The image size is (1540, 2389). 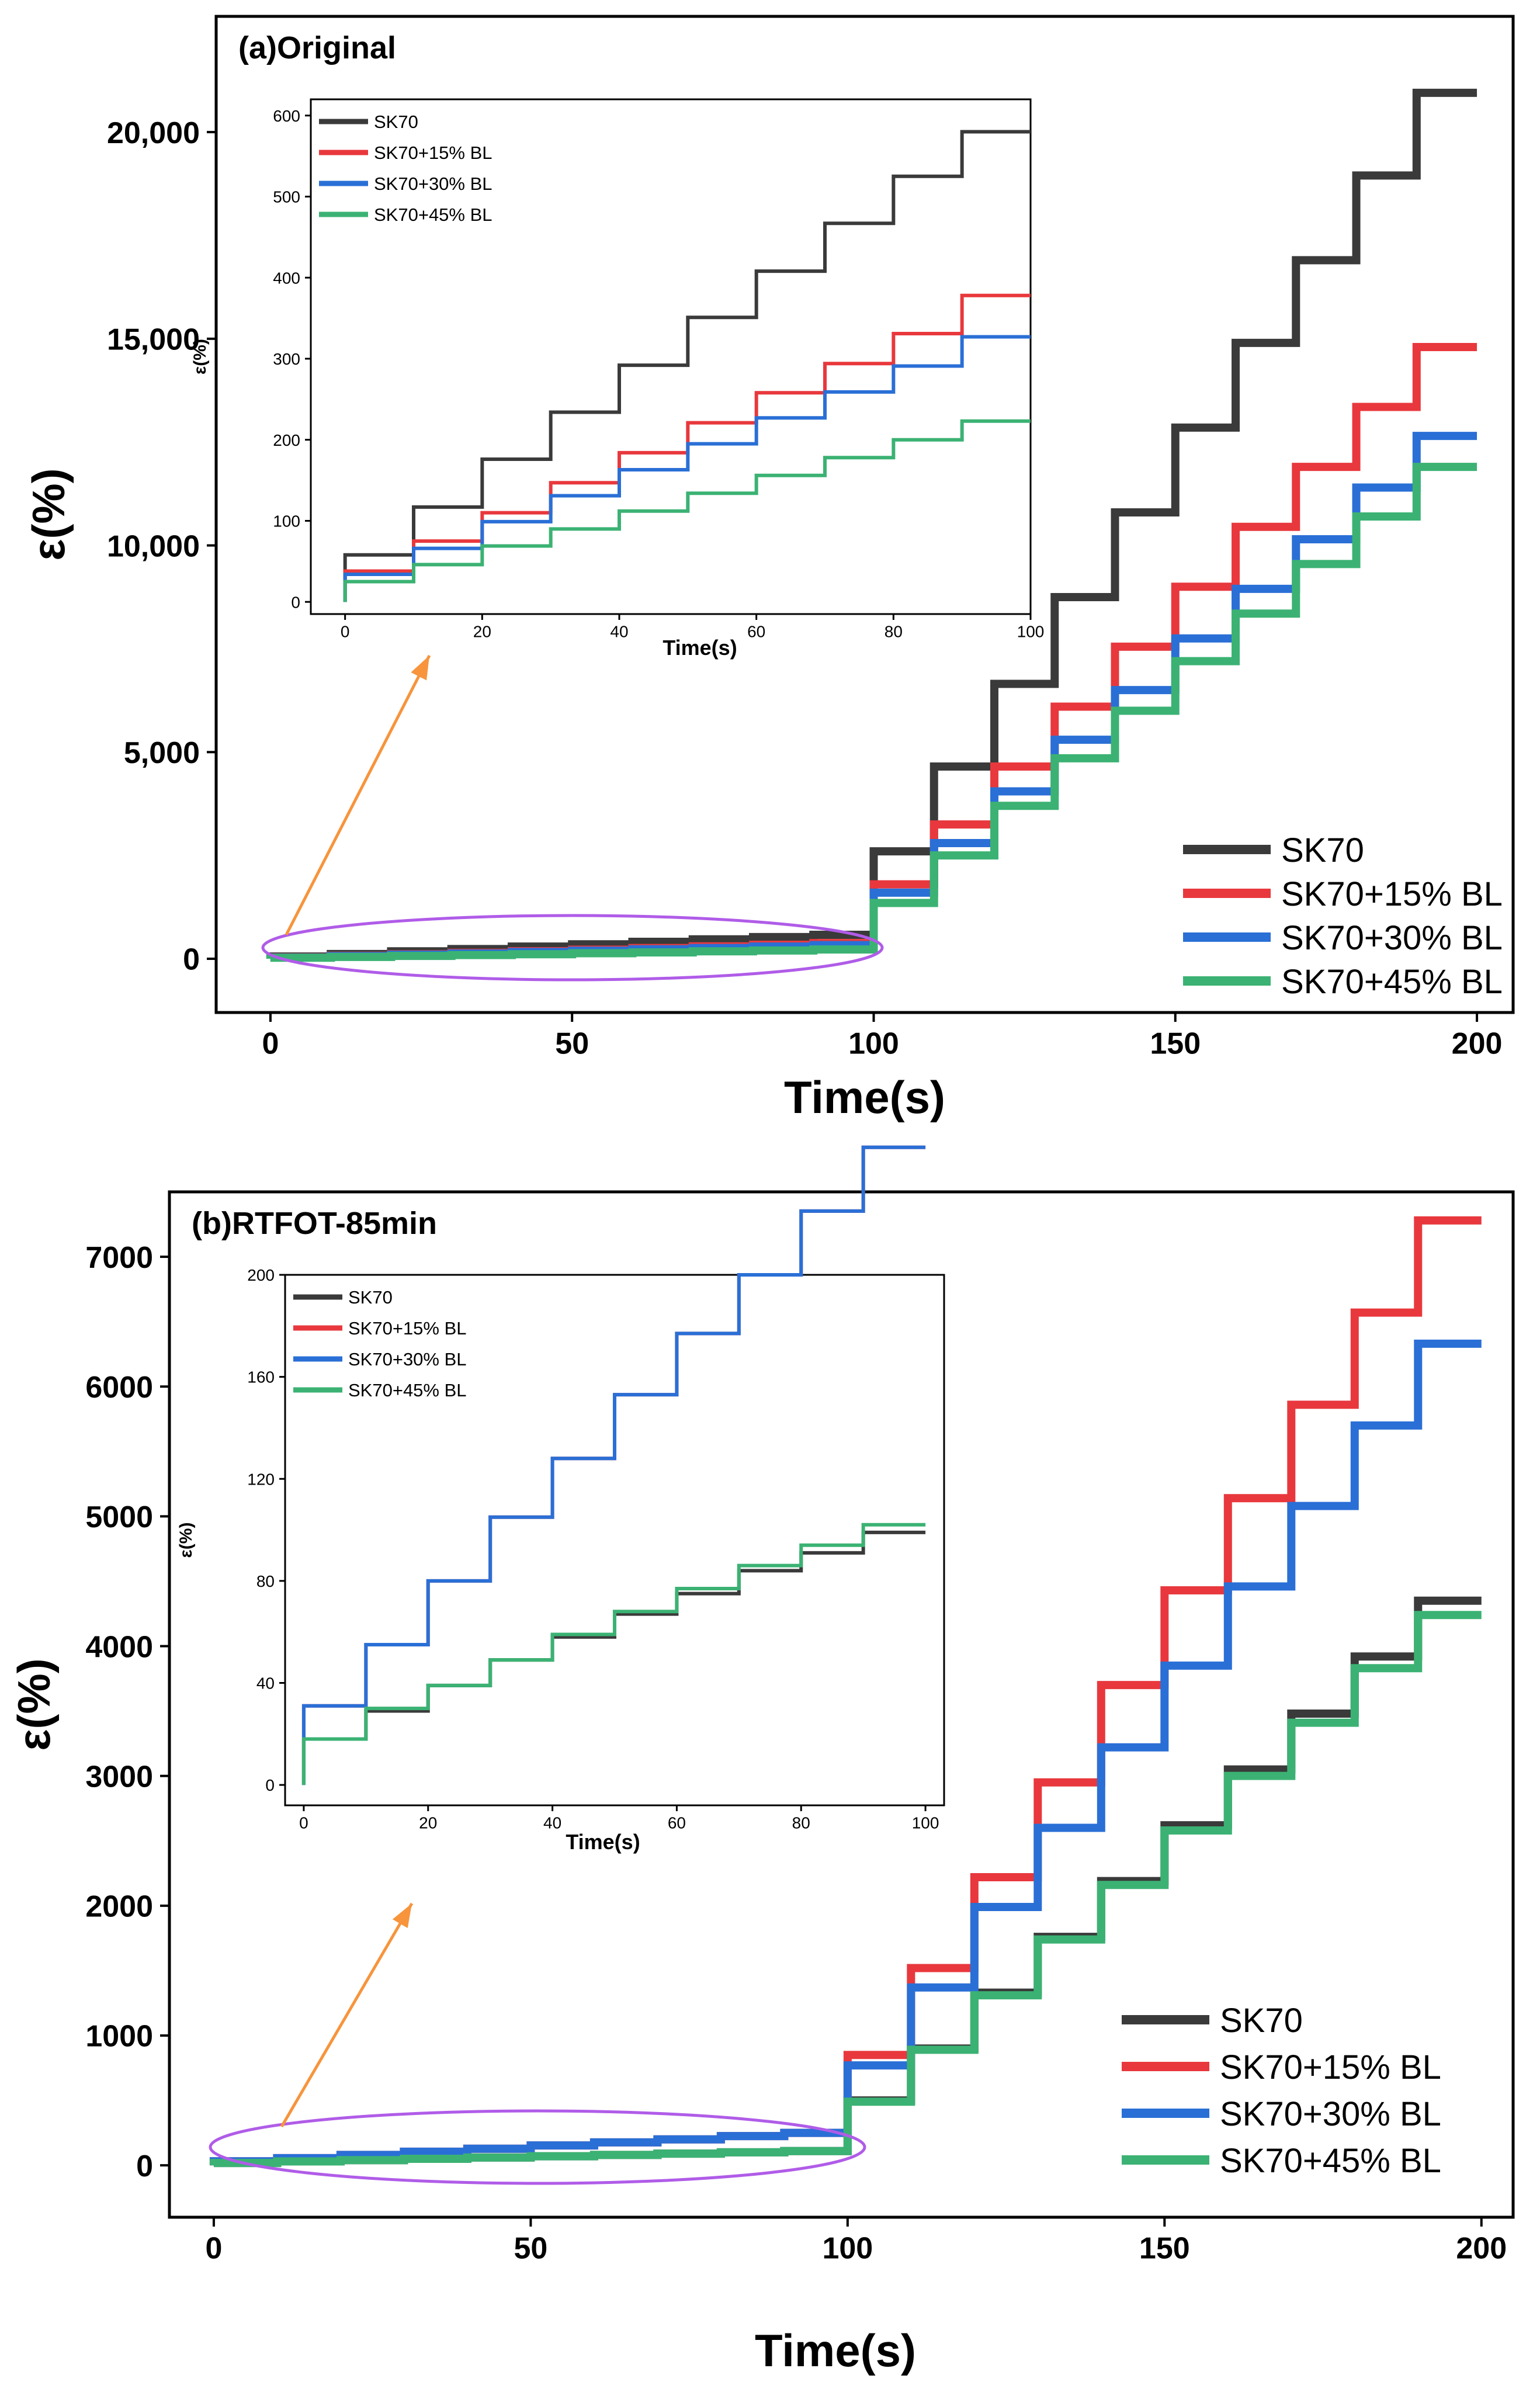 What do you see at coordinates (261, 1377) in the screenshot?
I see `inset-y-tick-label: 160` at bounding box center [261, 1377].